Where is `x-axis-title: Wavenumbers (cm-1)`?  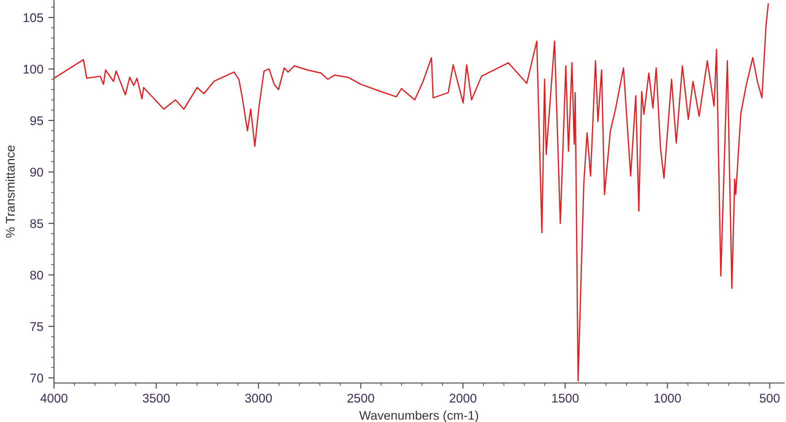 x-axis-title: Wavenumbers (cm-1) is located at coordinates (418, 416).